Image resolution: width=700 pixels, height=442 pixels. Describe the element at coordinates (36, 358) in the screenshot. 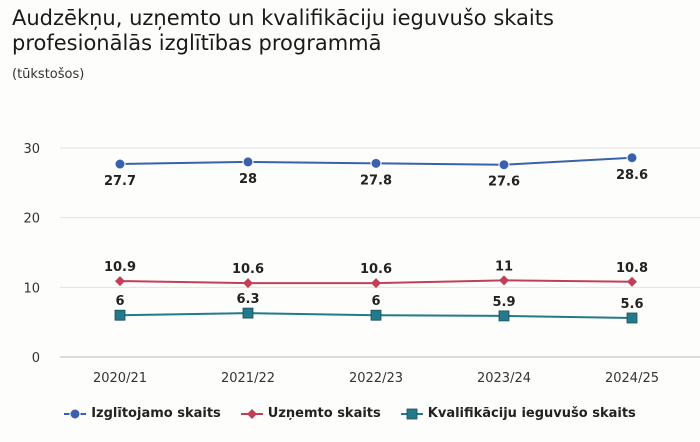

I see `y-tick-label: 0` at that location.